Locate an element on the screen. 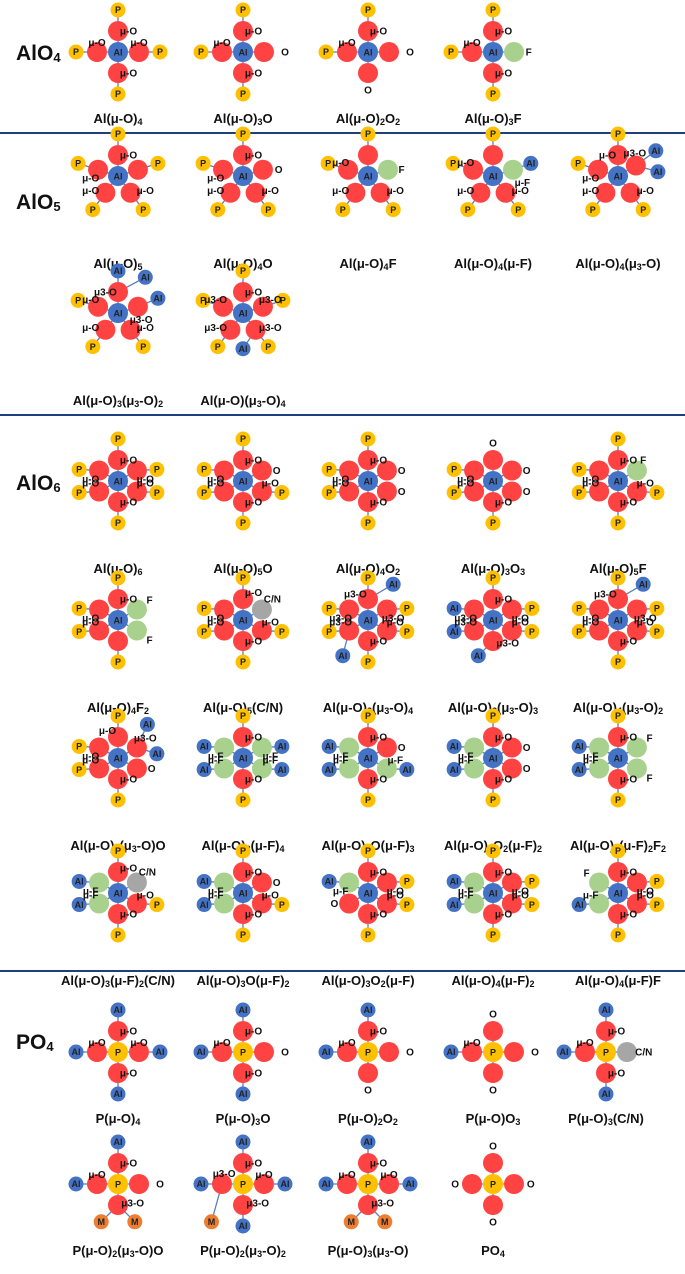 The image size is (685, 1274). structure-caption: Al(μ-O)4(μ-F) is located at coordinates (493, 264).